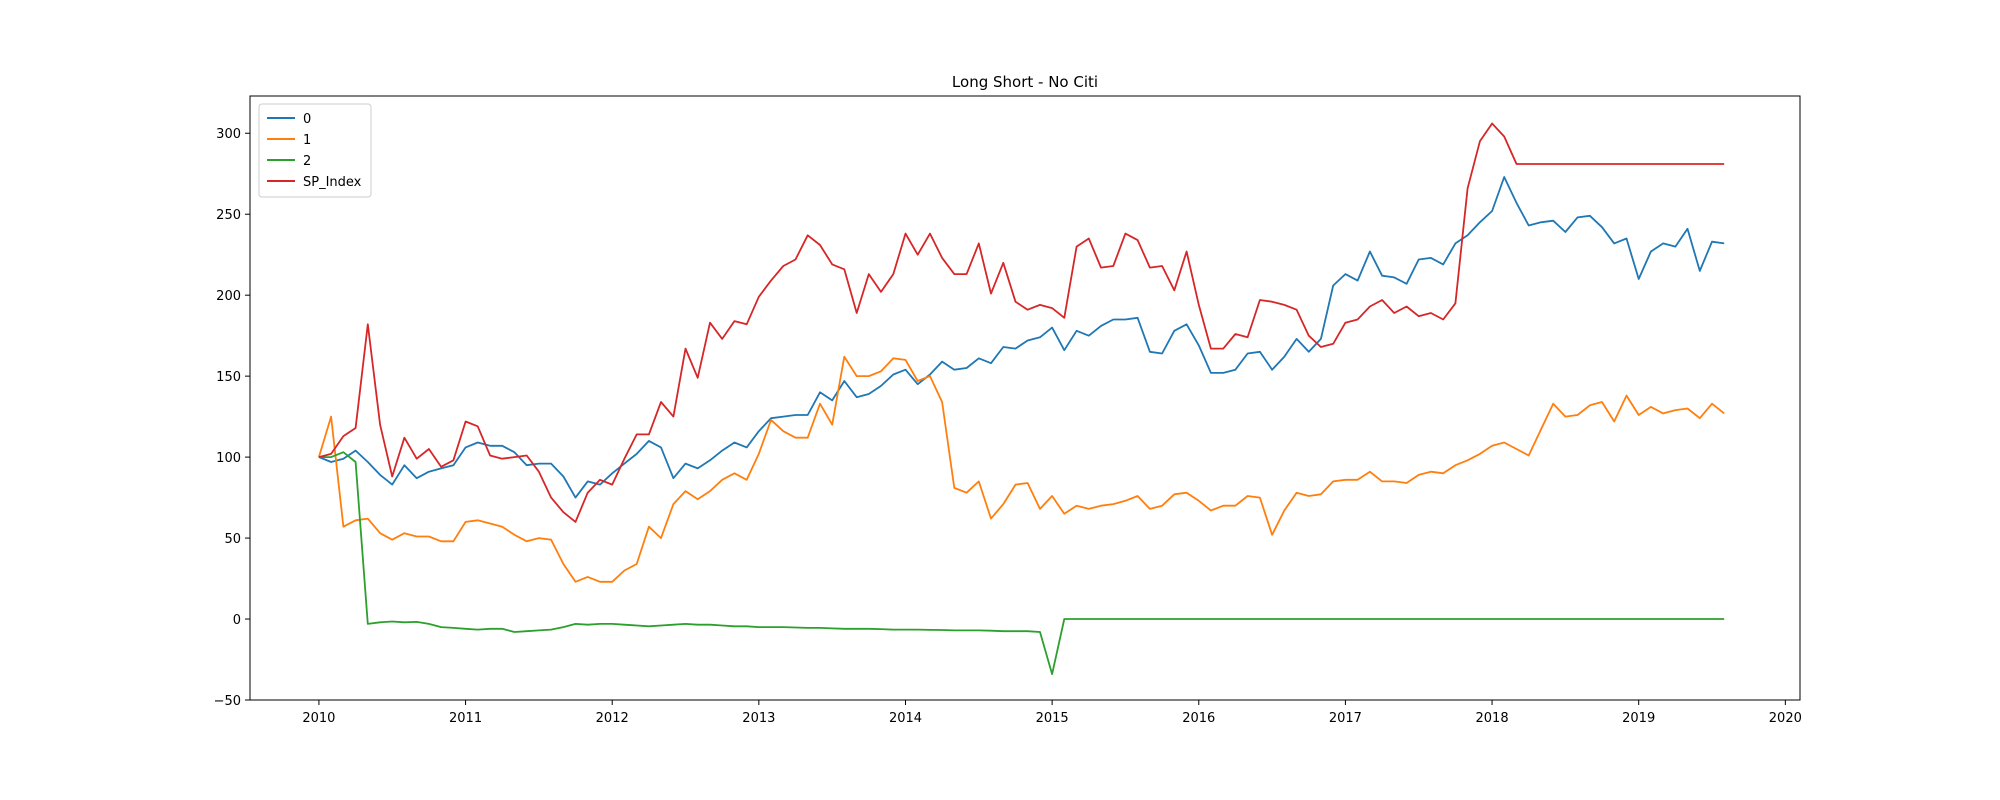 Image resolution: width=2000 pixels, height=800 pixels. I want to click on y-axis: −50 0 50 100 150 200 250 300, so click(232, 418).